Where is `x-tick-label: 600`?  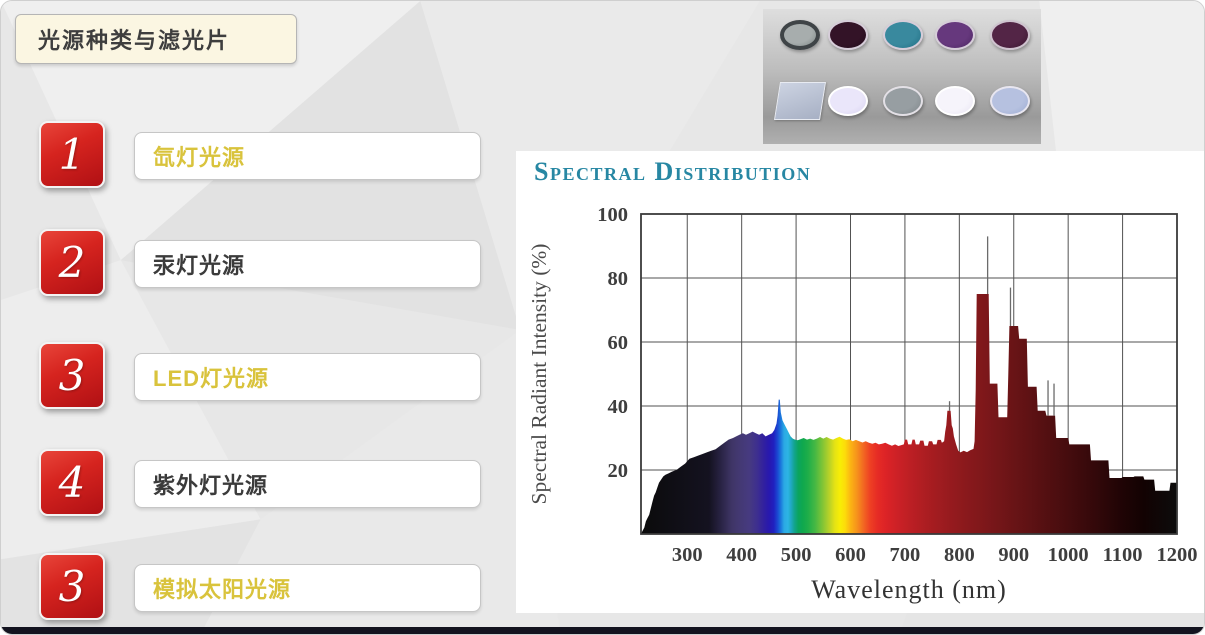
x-tick-label: 600 is located at coordinates (850, 555).